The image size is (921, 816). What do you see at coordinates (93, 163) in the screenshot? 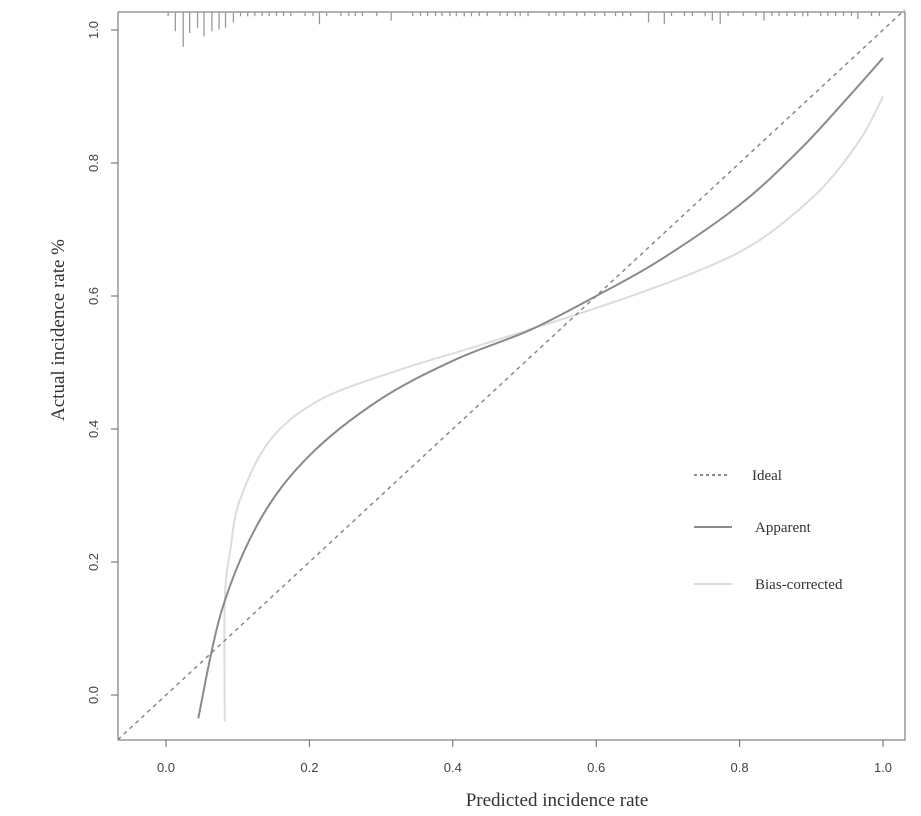
I see `y-tick-label: 0.8` at bounding box center [93, 163].